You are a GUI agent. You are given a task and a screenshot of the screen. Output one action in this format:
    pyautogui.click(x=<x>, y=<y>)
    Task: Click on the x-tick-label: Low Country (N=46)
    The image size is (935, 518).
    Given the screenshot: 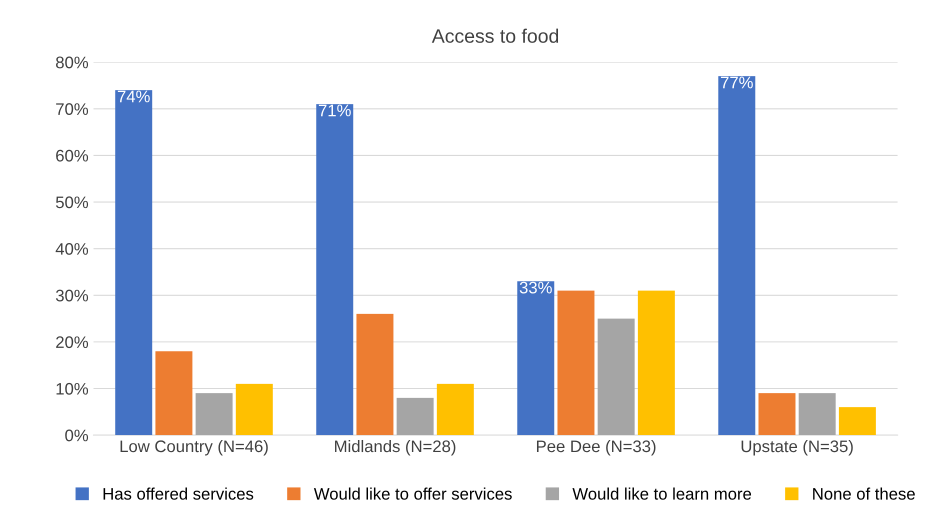 What is the action you would take?
    pyautogui.click(x=194, y=448)
    